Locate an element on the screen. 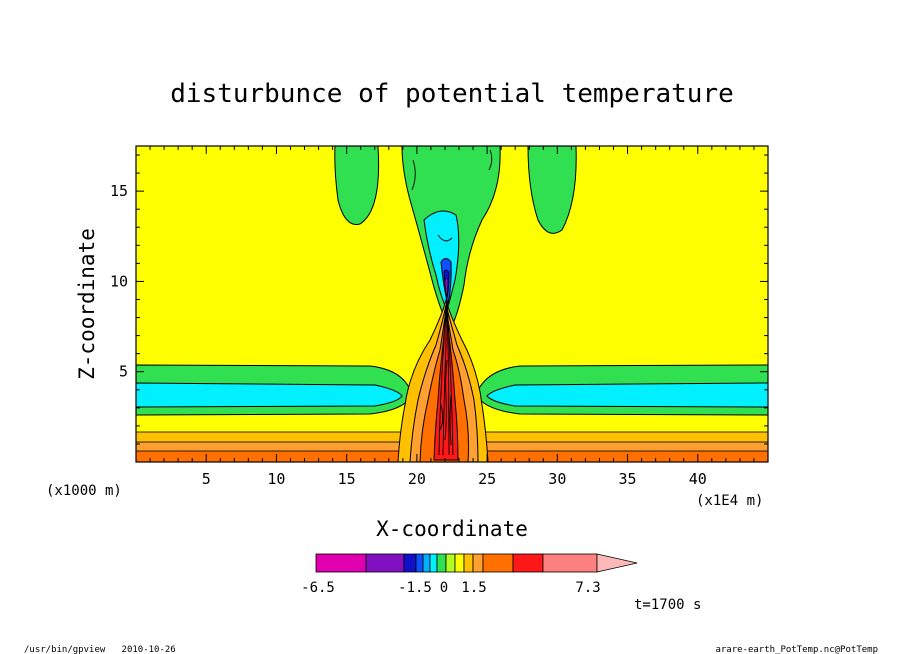 The width and height of the screenshot is (904, 654). colorbar-extension is located at coordinates (617, 563).